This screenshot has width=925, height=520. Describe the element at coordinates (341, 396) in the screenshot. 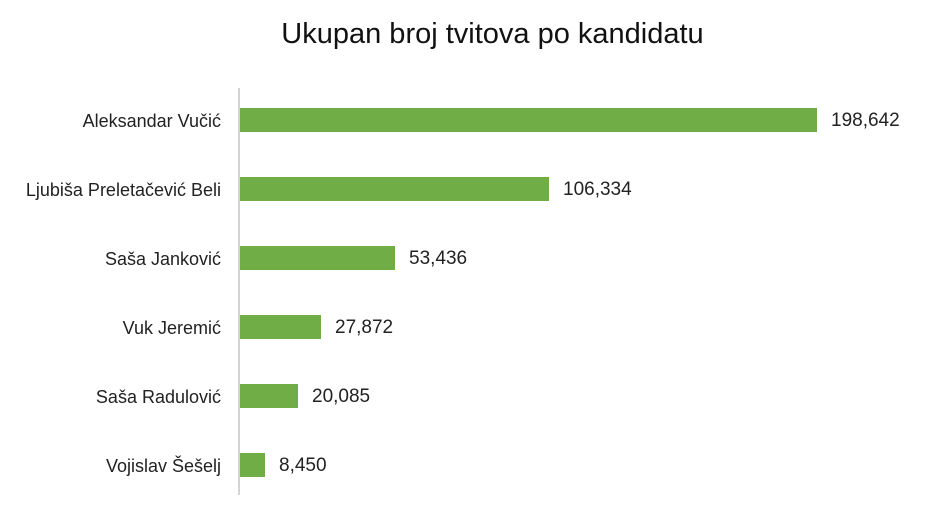

I see `value-label: 20,085` at that location.